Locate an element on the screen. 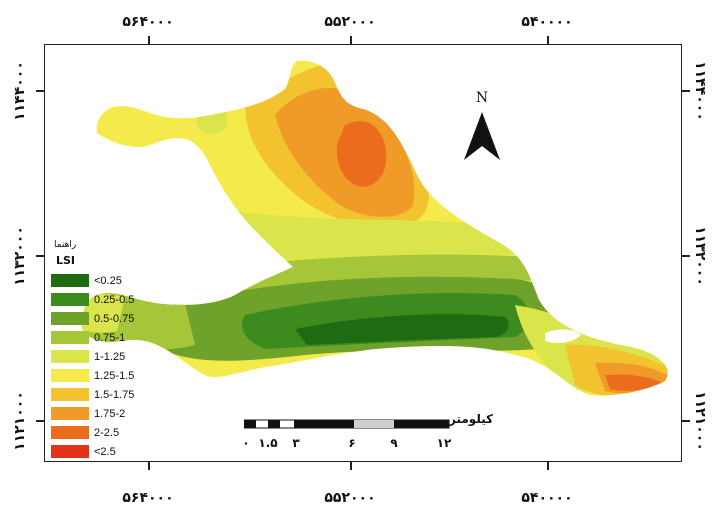 This screenshot has height=525, width=716. north-arrow: N is located at coordinates (482, 127).